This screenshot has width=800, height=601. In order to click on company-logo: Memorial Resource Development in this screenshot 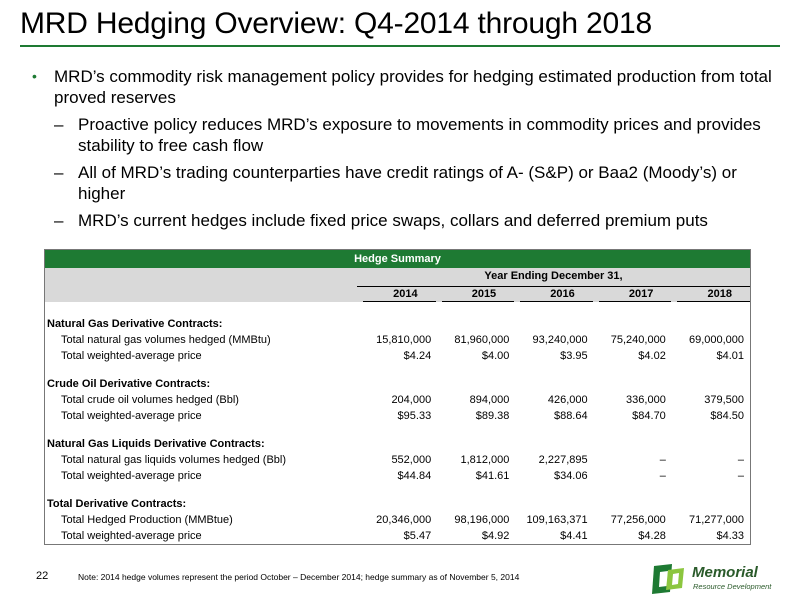, I will do `click(718, 579)`.